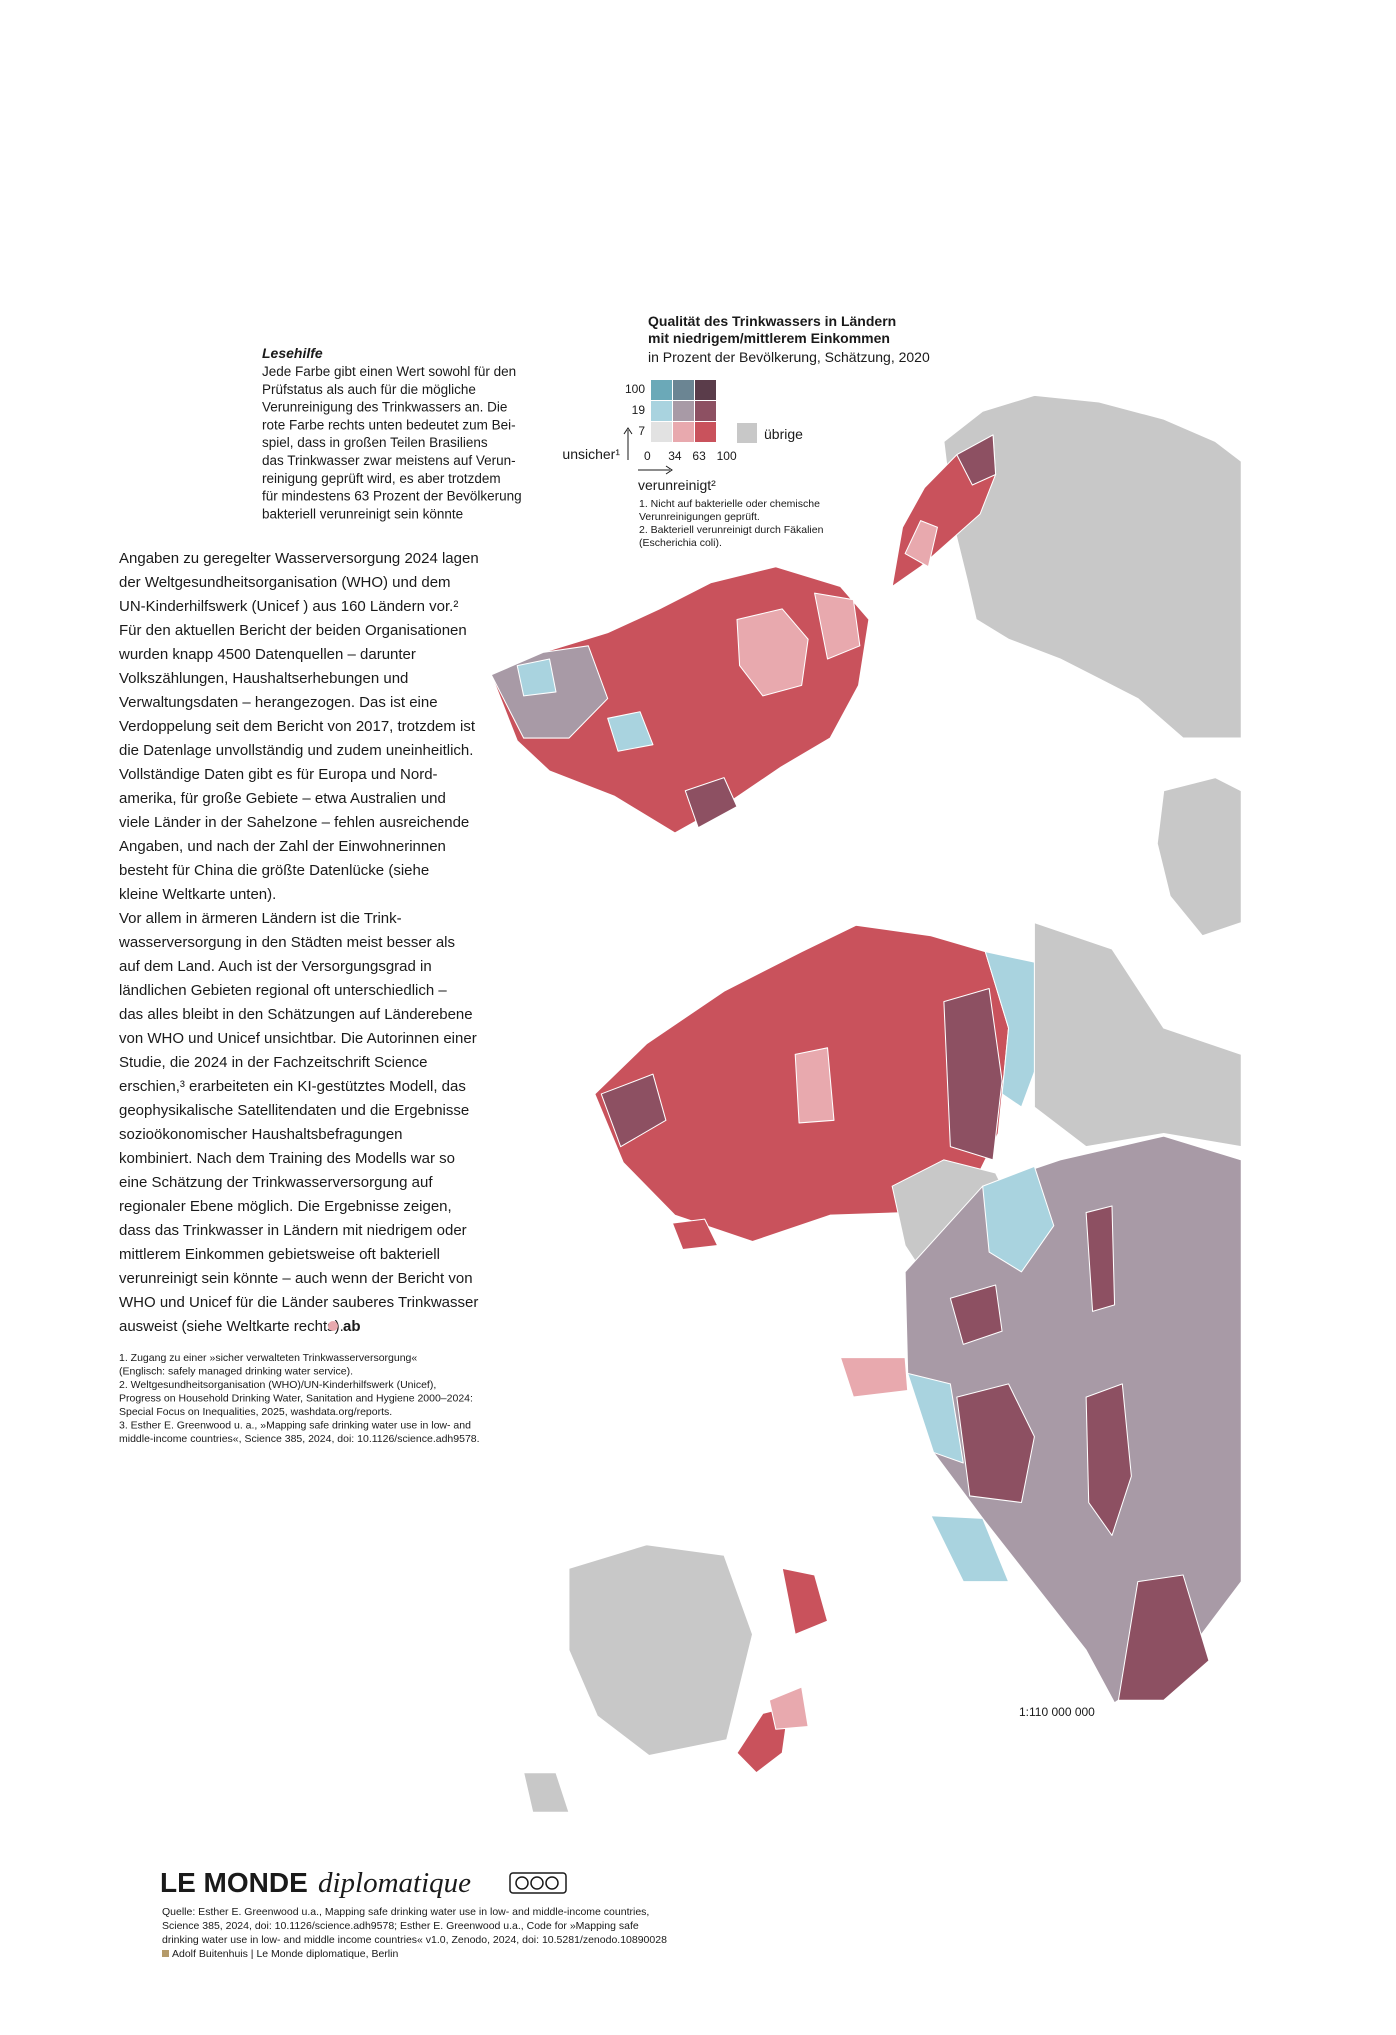 The width and height of the screenshot is (1396, 2035). Describe the element at coordinates (292, 353) in the screenshot. I see `reading-help-title: Lesehilfe` at that location.